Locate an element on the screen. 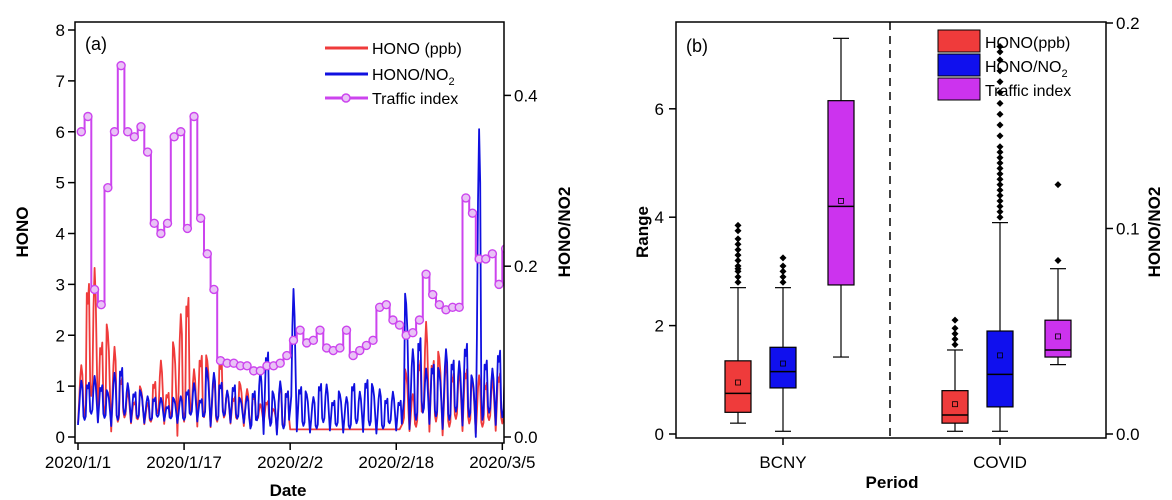  b-xtick-label-BCNY: BCNY is located at coordinates (782, 462).